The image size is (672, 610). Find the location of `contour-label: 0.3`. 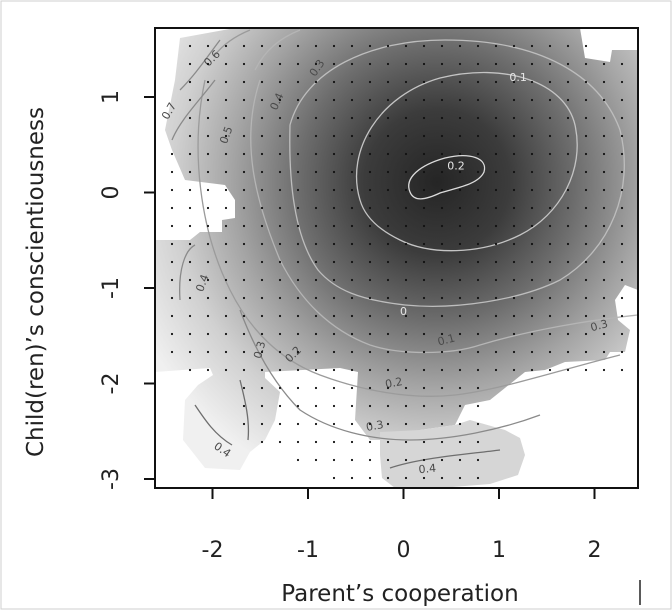

contour-label: 0.3 is located at coordinates (259, 350).